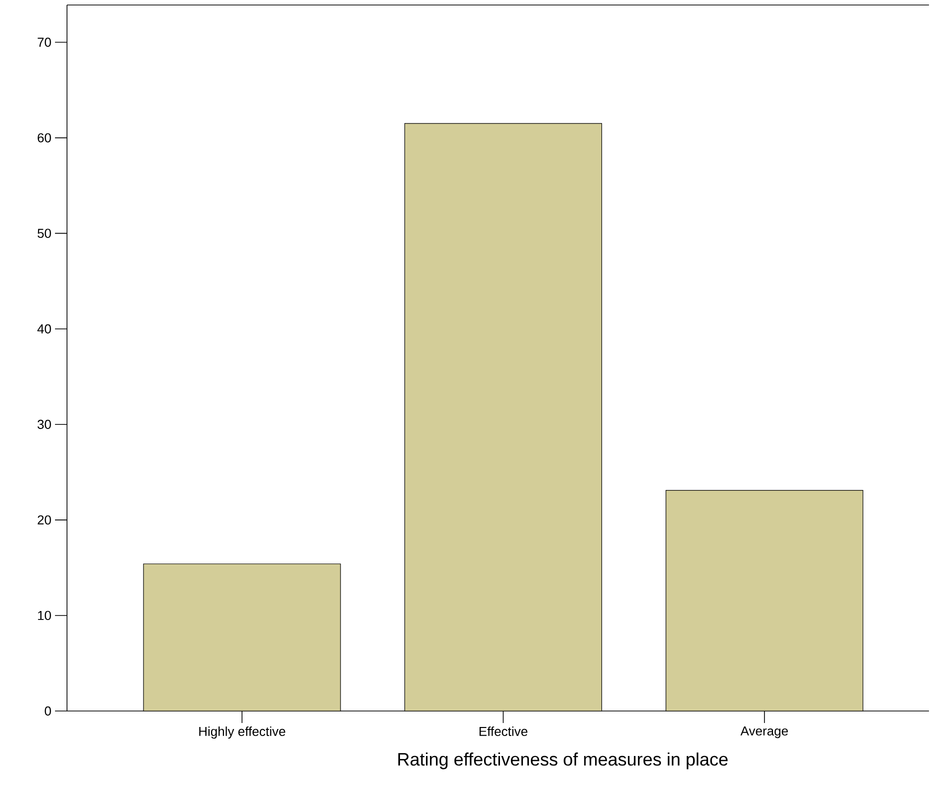 This screenshot has width=930, height=799. Describe the element at coordinates (44, 233) in the screenshot. I see `y-tick-label: 50` at that location.